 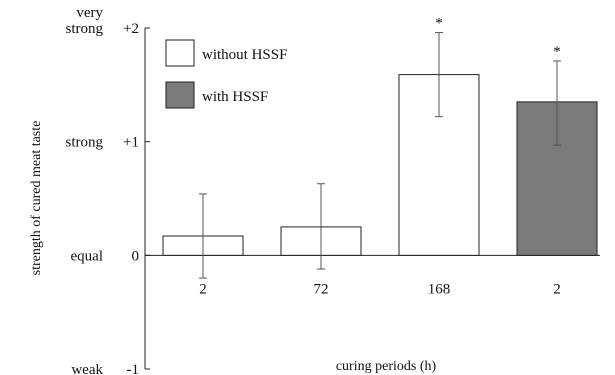 I want to click on x-axis-title: curing periods (h), so click(x=386, y=366).